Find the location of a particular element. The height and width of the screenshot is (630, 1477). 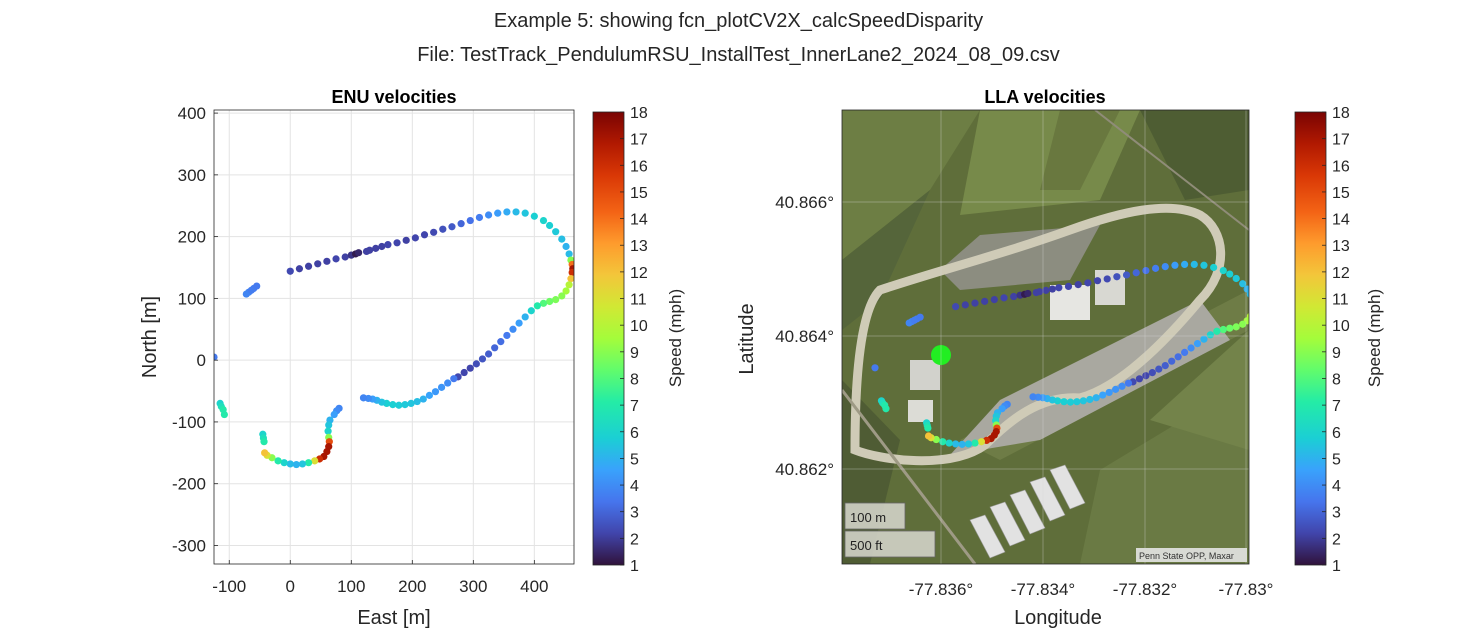

lla-colorbar-tick-label: 17 is located at coordinates (1341, 140).